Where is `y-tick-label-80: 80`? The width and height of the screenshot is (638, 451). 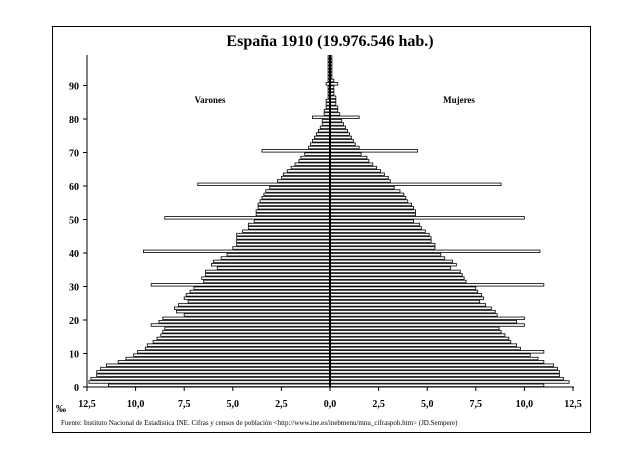 y-tick-label-80: 80 is located at coordinates (74, 120).